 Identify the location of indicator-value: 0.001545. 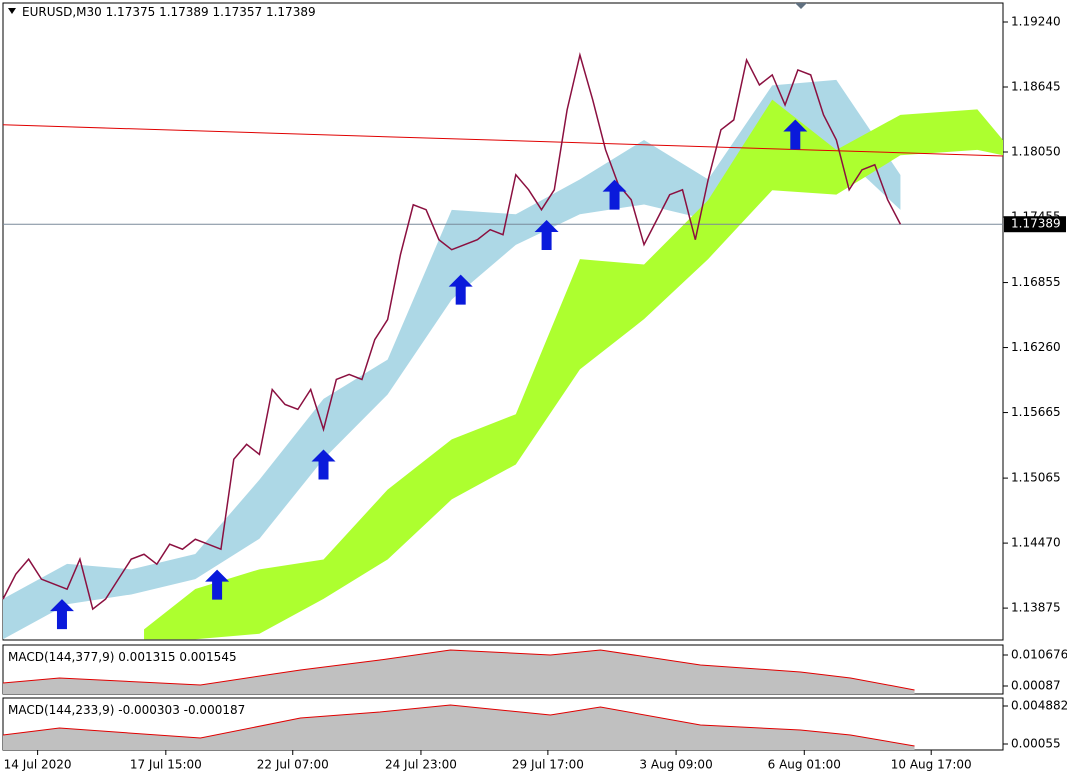
(207, 657).